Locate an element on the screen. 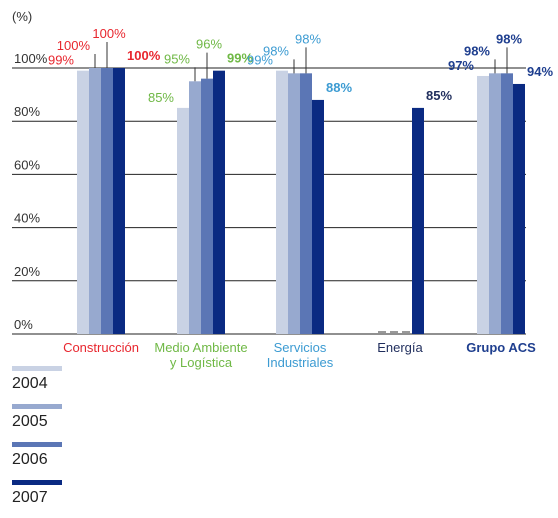  category-label: Energía is located at coordinates (400, 347).